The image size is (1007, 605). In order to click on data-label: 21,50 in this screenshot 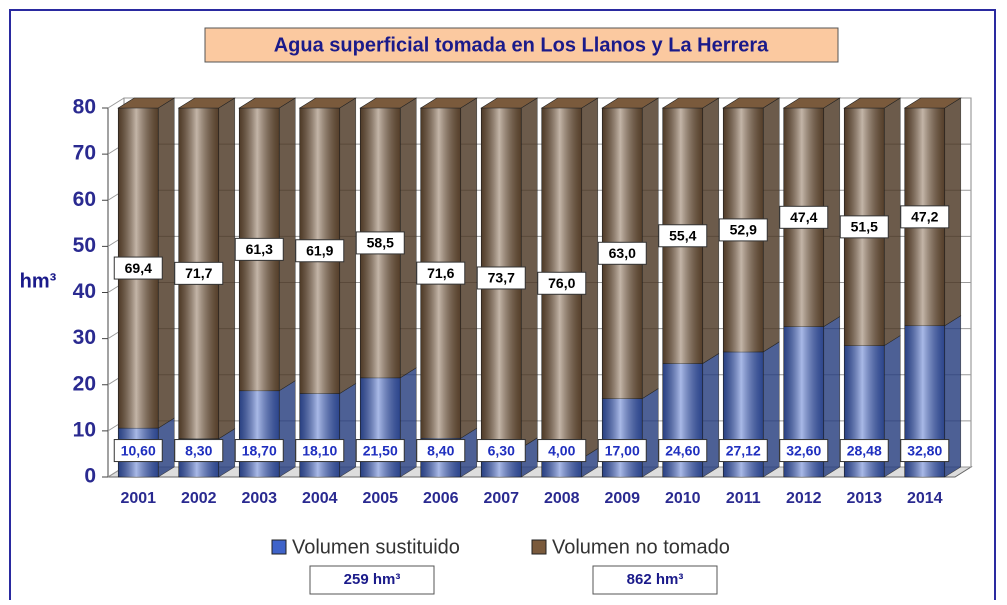, I will do `click(380, 450)`.